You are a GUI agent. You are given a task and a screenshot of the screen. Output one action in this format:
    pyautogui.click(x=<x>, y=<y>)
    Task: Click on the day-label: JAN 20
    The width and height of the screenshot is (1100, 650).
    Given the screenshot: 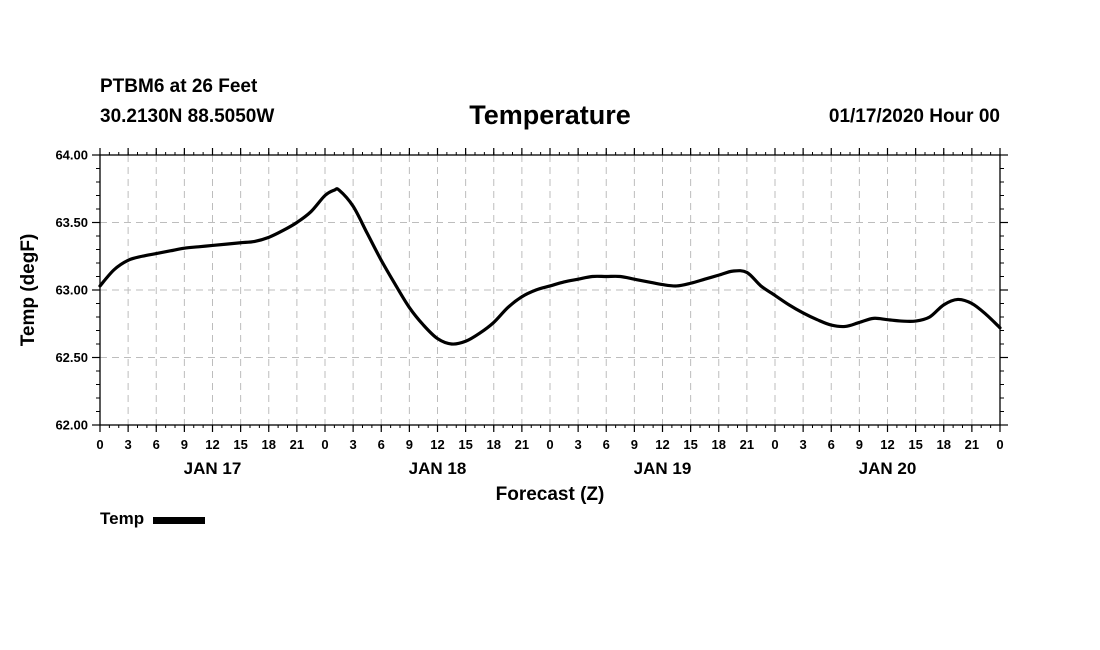 What is the action you would take?
    pyautogui.click(x=888, y=468)
    